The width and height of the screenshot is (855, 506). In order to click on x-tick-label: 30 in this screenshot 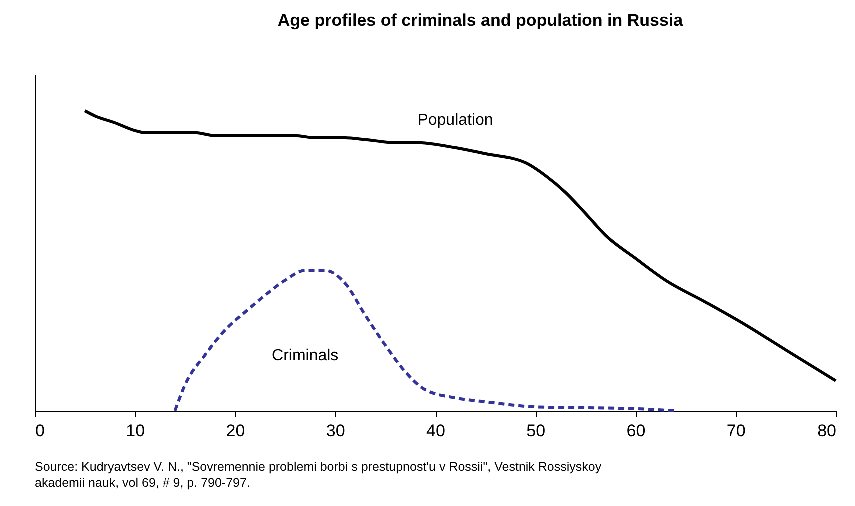, I will do `click(336, 431)`.